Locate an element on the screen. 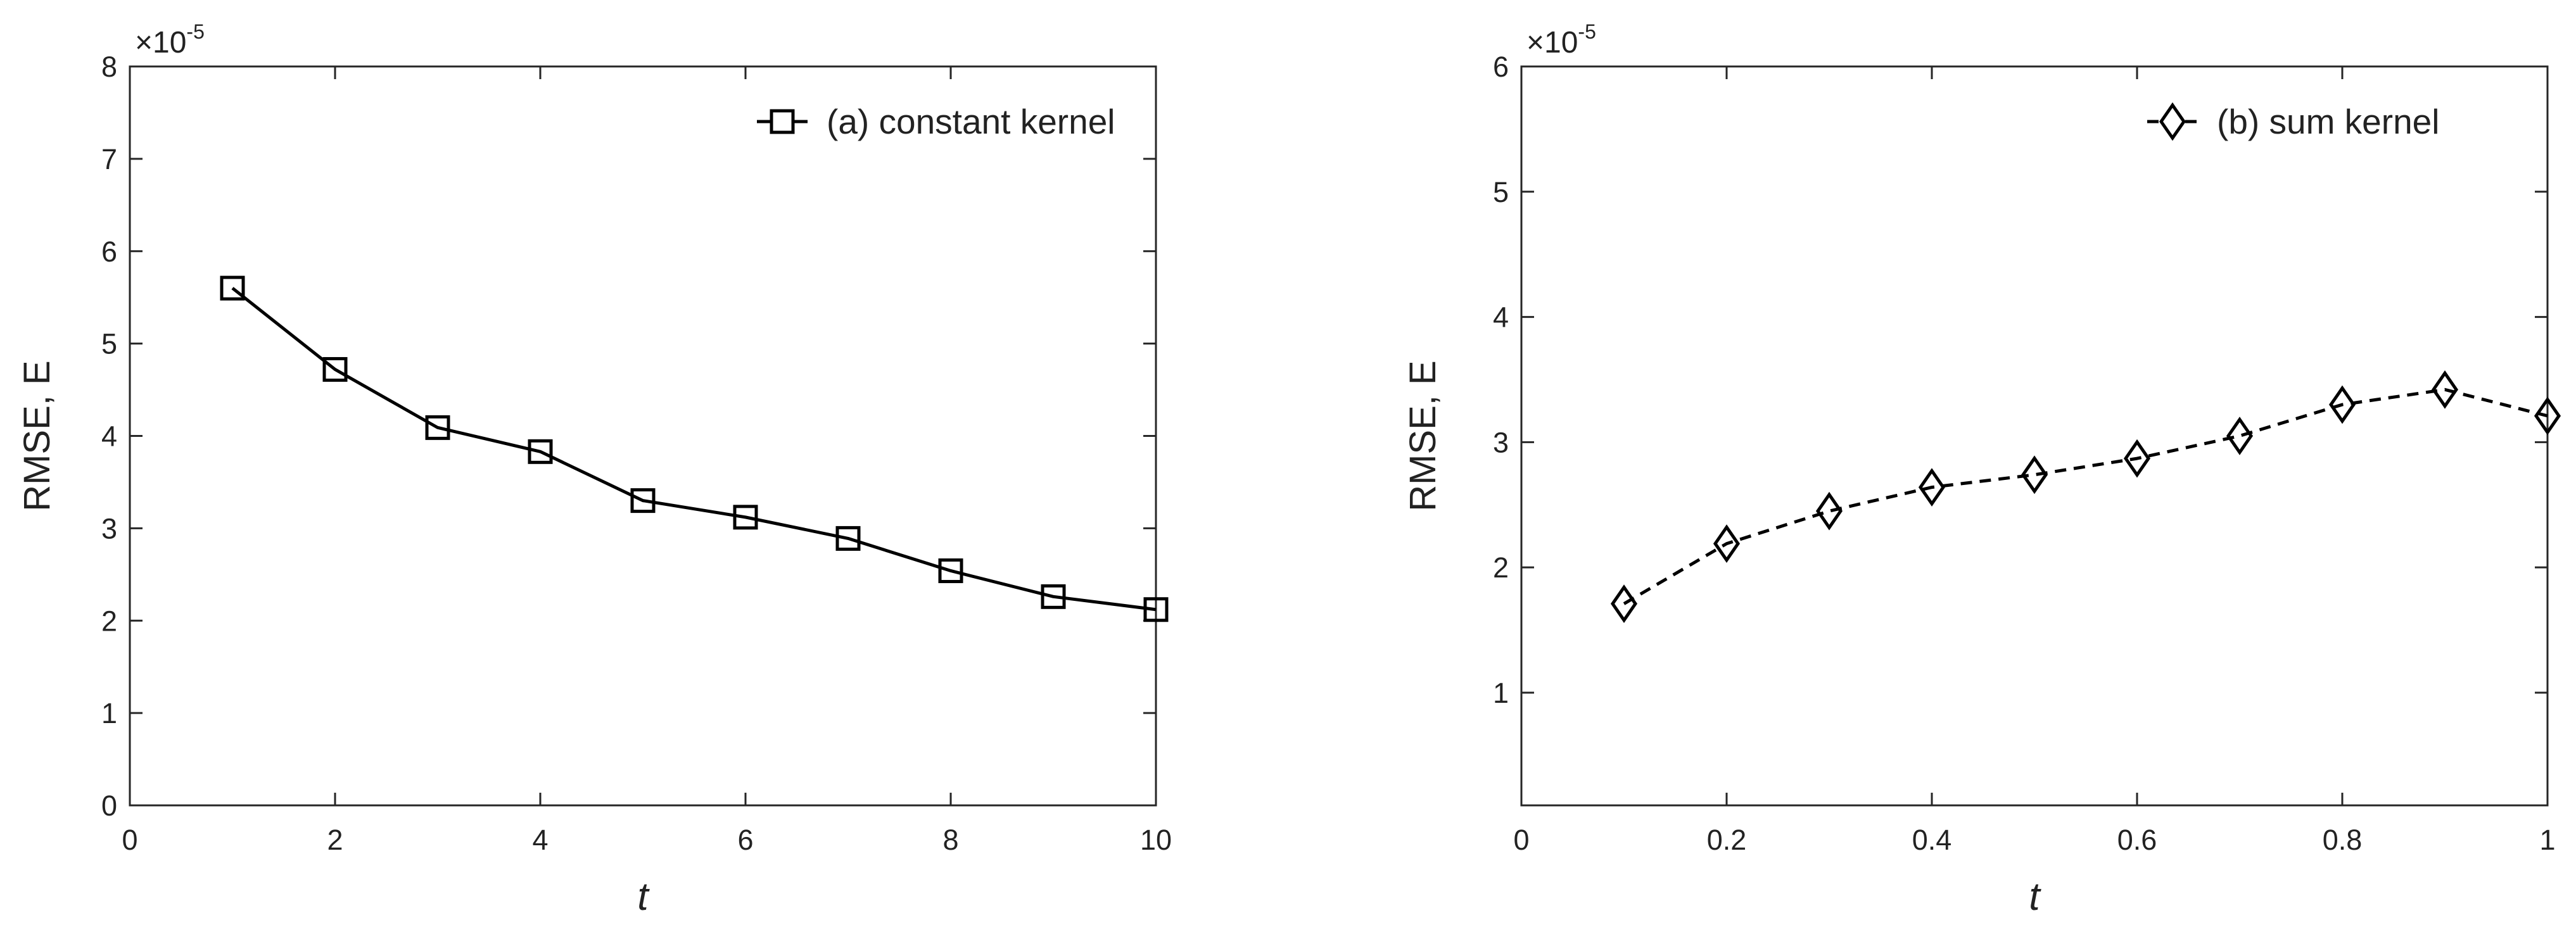  x-tick-label: 0.4 is located at coordinates (1932, 840).